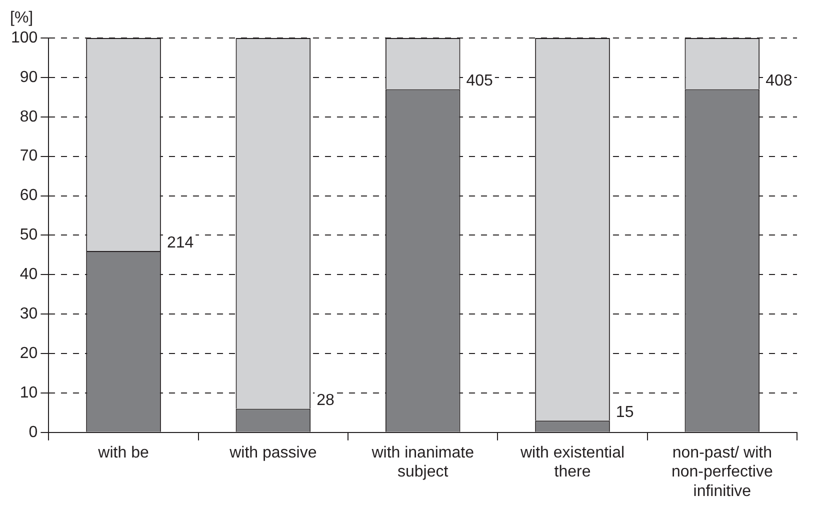 Image resolution: width=815 pixels, height=512 pixels. Describe the element at coordinates (180, 243) in the screenshot. I see `annotation: 214` at that location.